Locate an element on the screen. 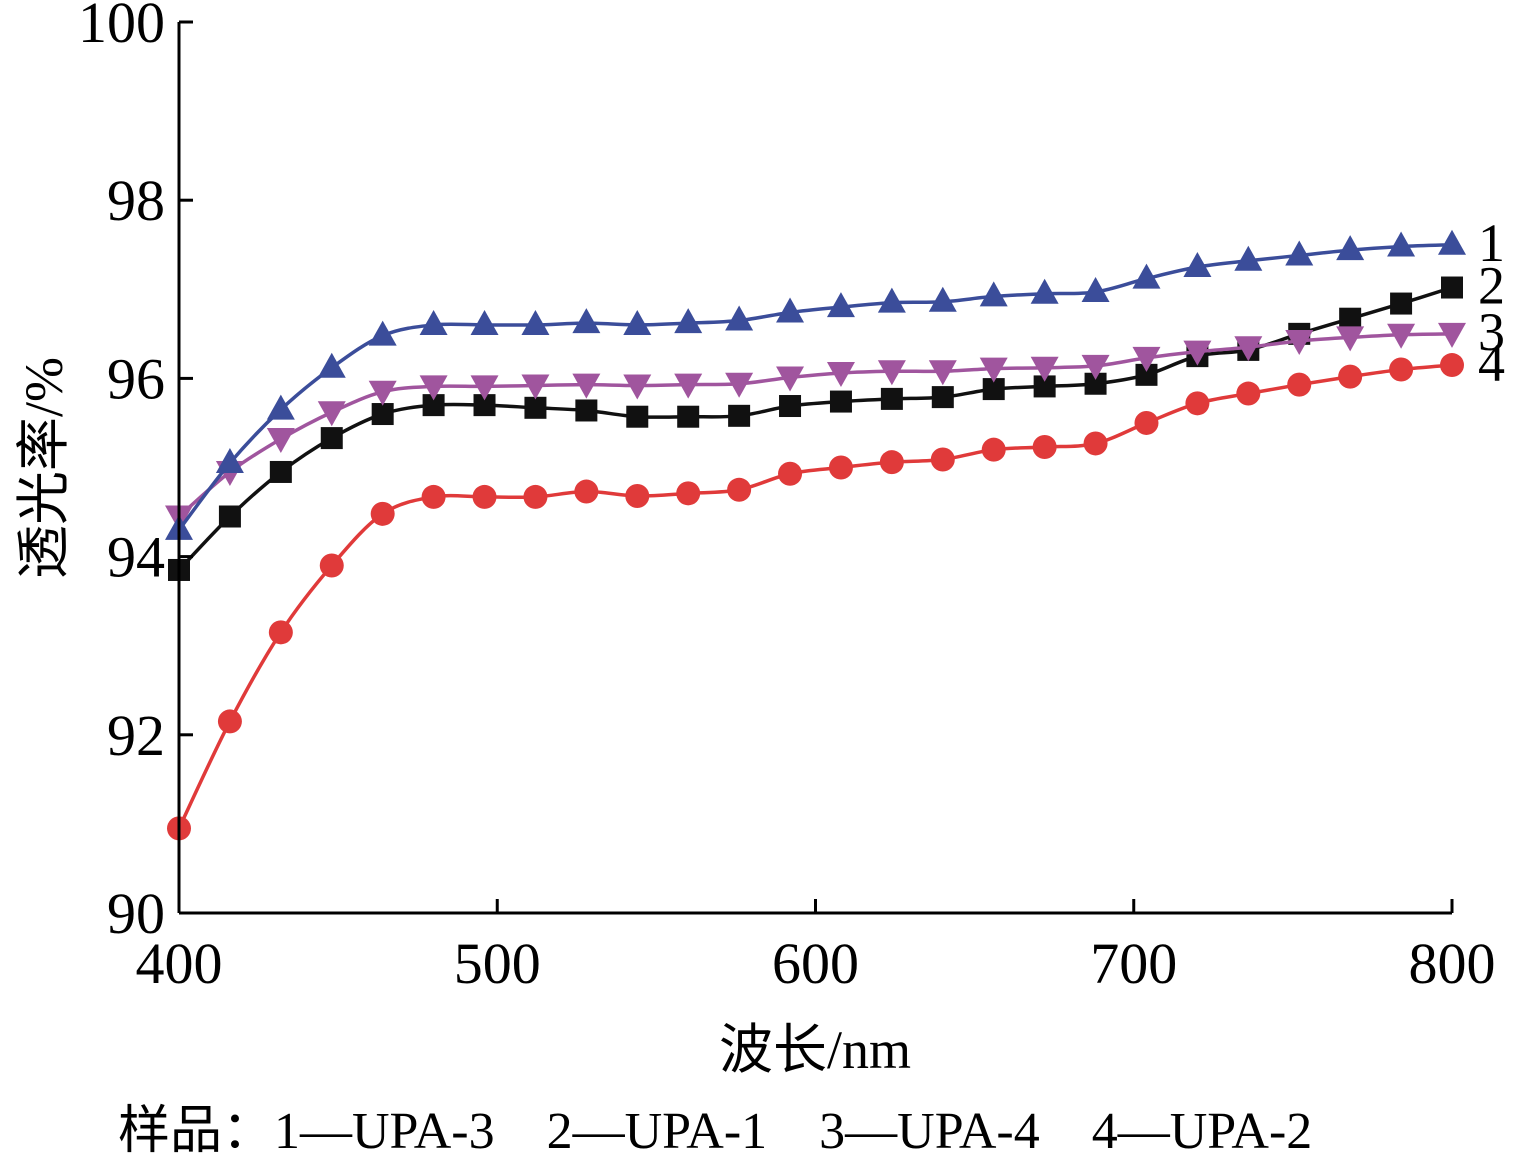 The height and width of the screenshot is (1163, 1538). series-end-label: 4 is located at coordinates (1491, 363).